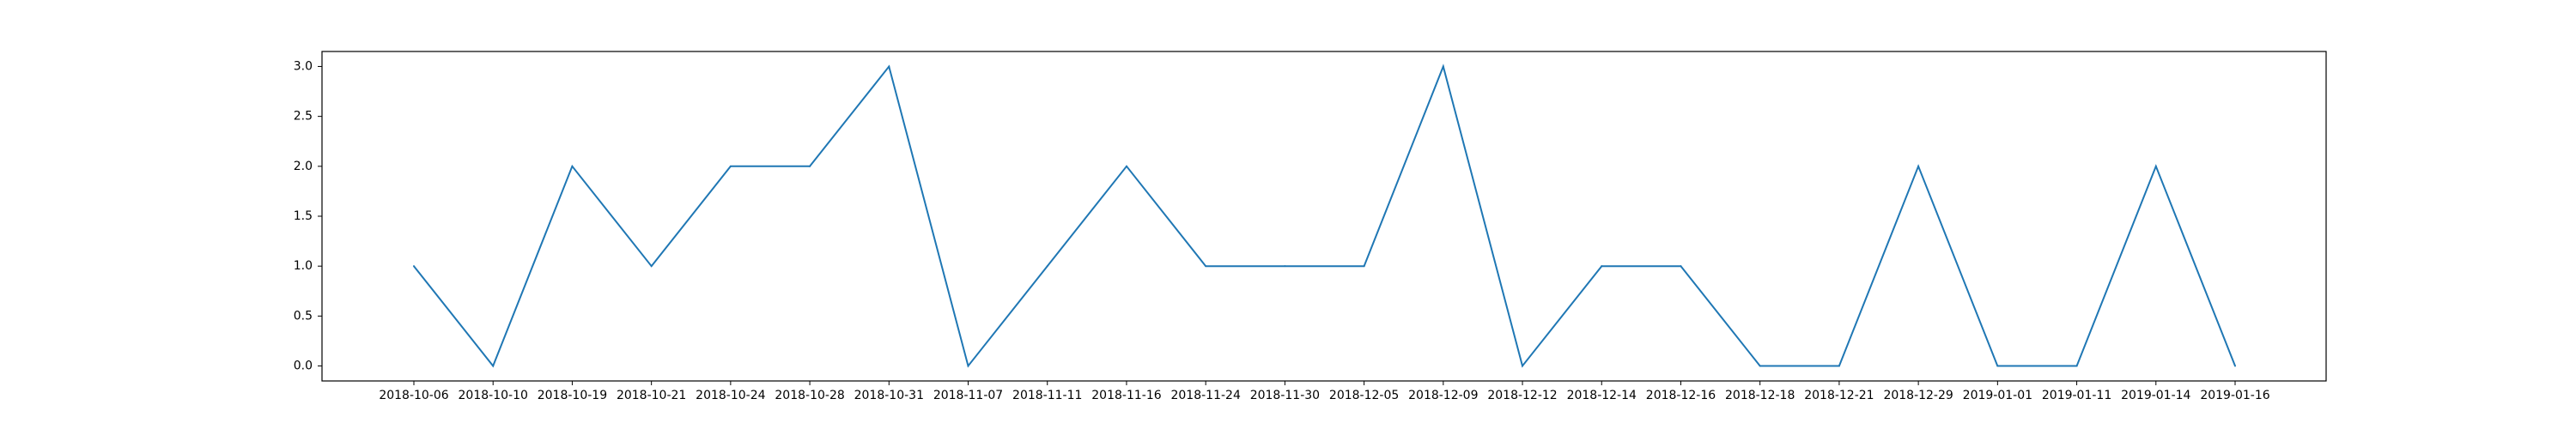 The height and width of the screenshot is (429, 2576). What do you see at coordinates (303, 366) in the screenshot?
I see `y-tick-label: 0.0` at bounding box center [303, 366].